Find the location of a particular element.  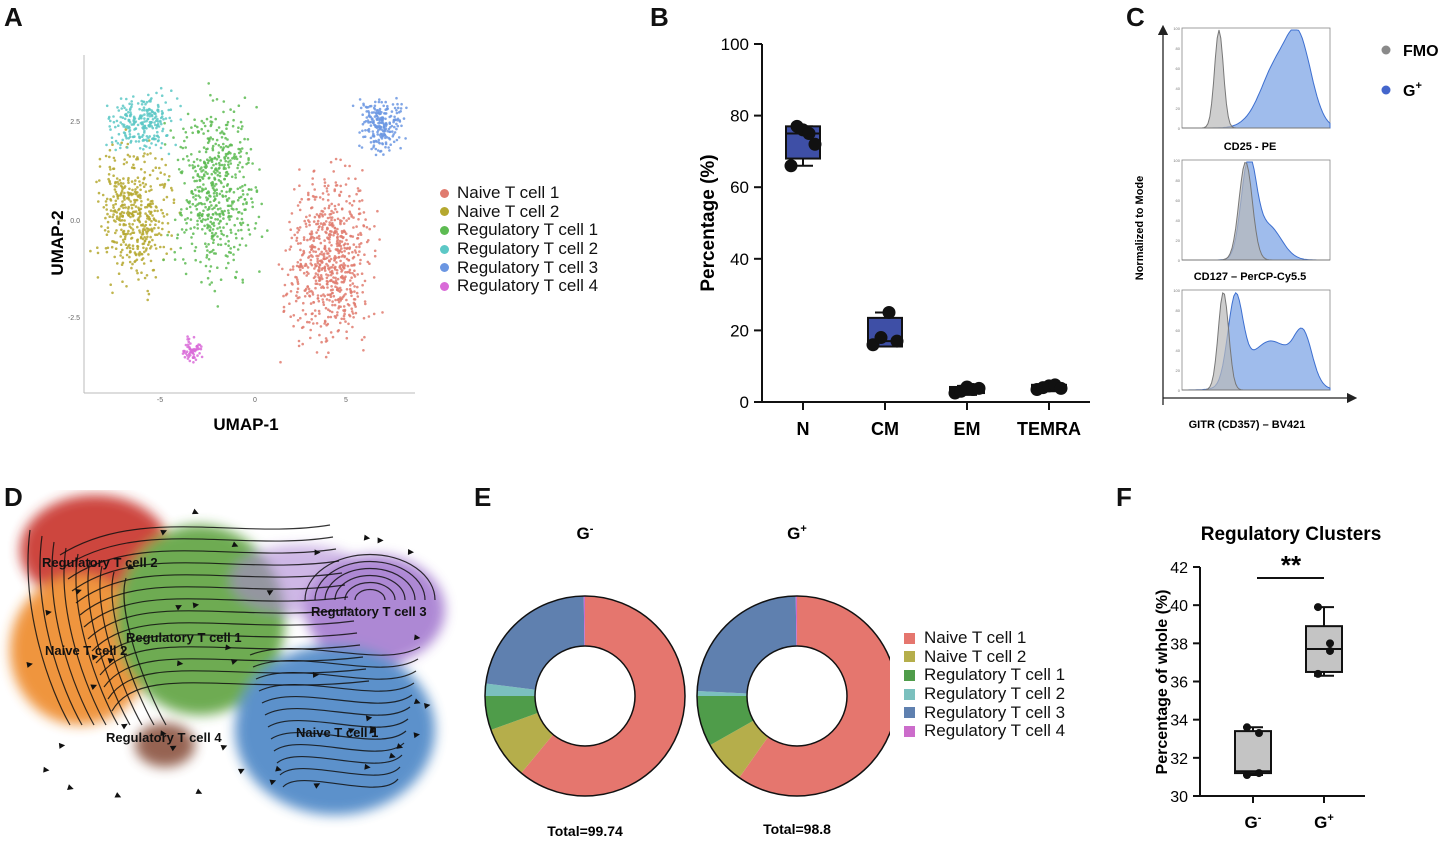

box-b-ytick-label: 0 is located at coordinates (744, 402).